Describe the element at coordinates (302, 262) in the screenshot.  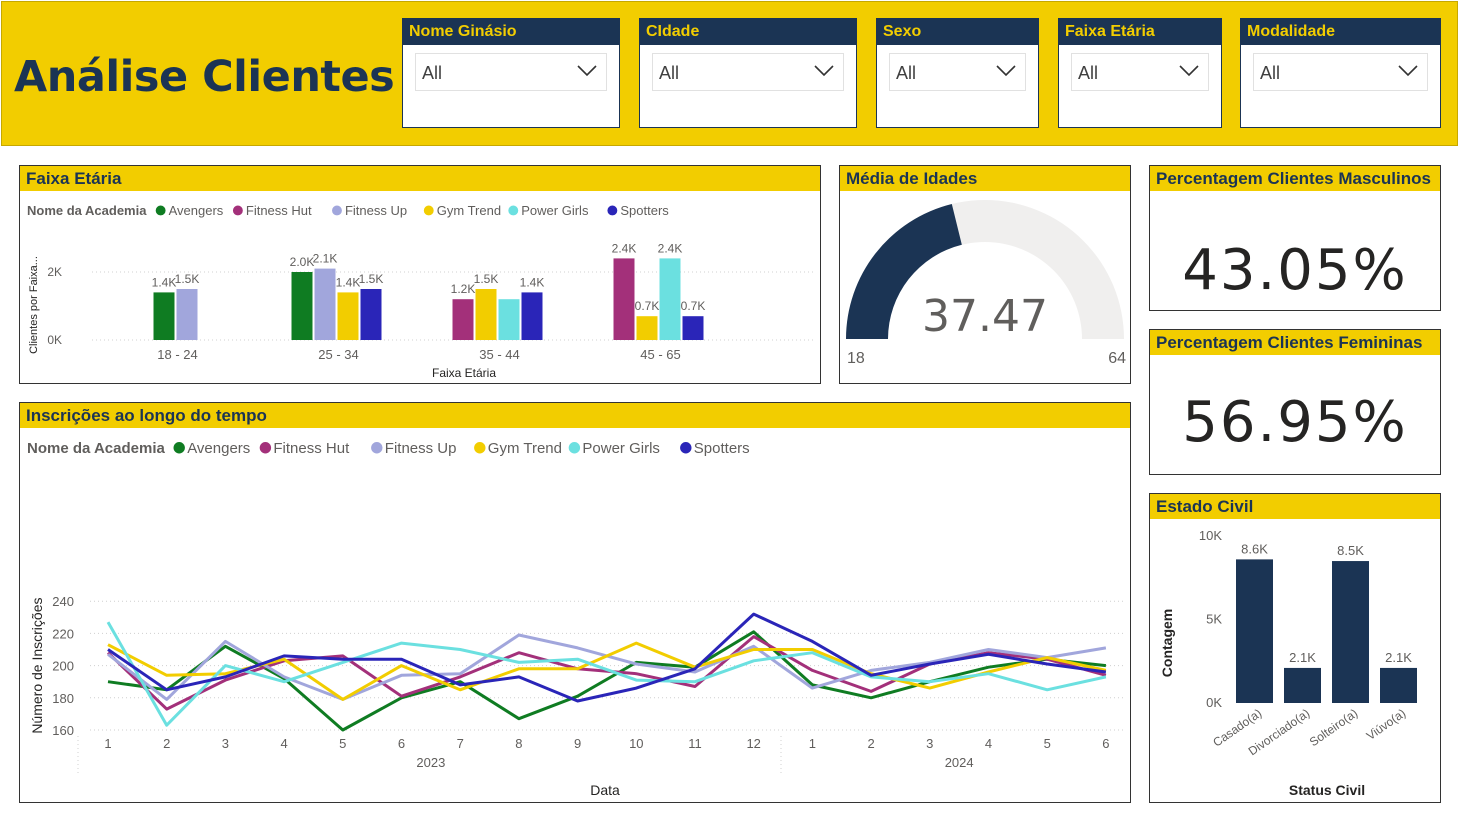
I see `data-label: 2.0K` at that location.